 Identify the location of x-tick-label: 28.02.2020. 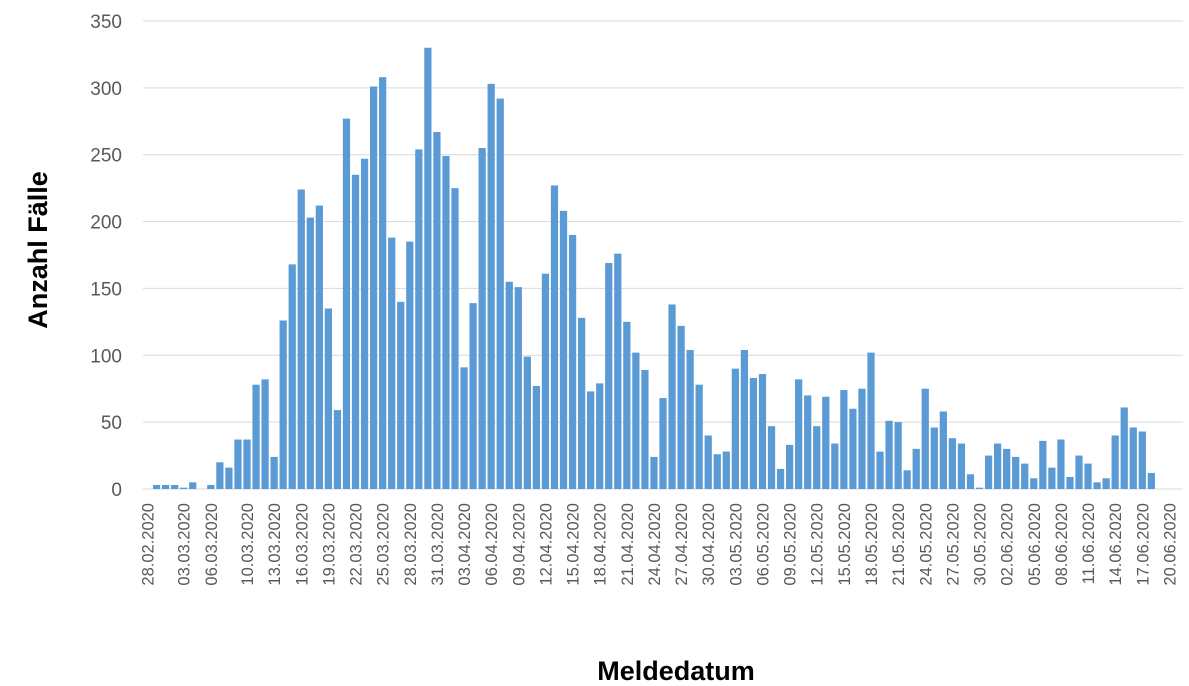
(149, 544).